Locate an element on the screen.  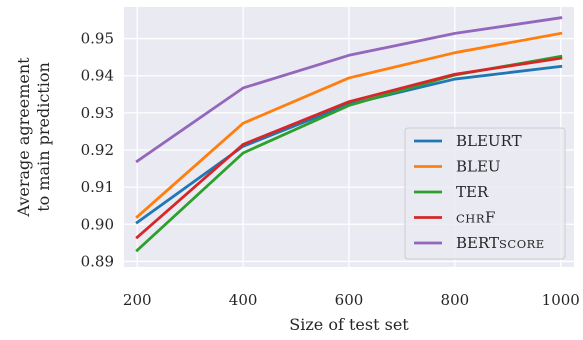
legend-label-ter: TER is located at coordinates (472, 192).